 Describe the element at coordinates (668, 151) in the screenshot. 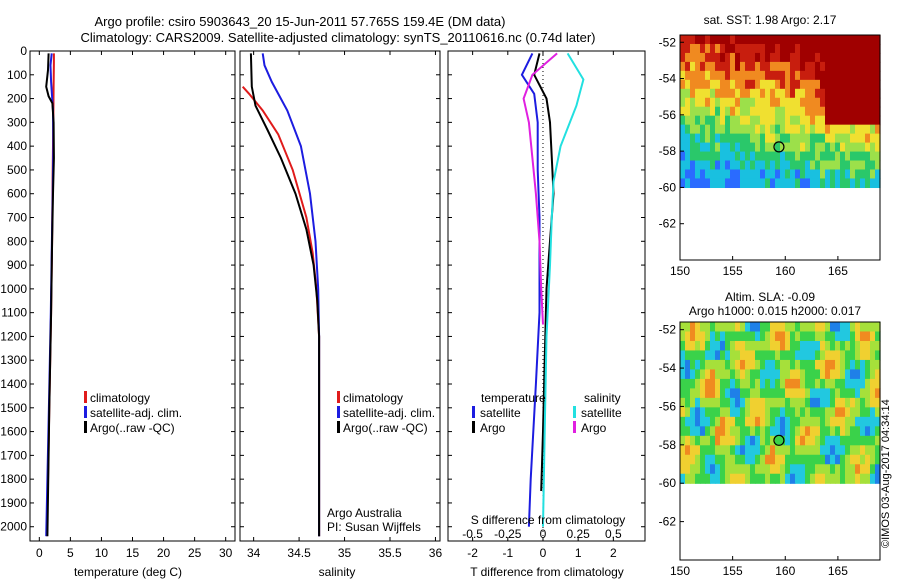

I see `y-tick-label: -58` at that location.